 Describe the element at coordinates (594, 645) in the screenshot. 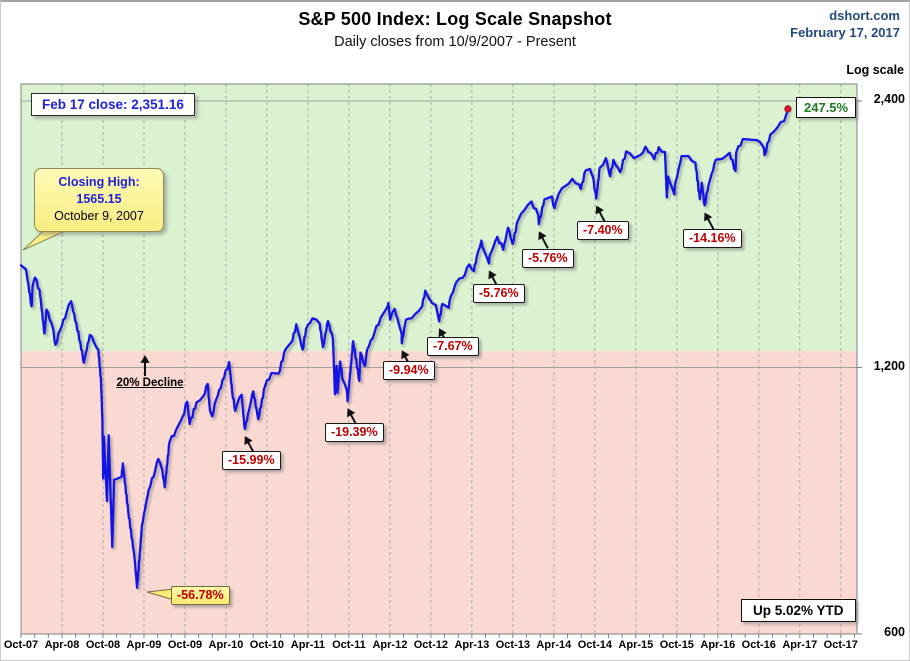

I see `x-axis-label: Oct-14` at that location.